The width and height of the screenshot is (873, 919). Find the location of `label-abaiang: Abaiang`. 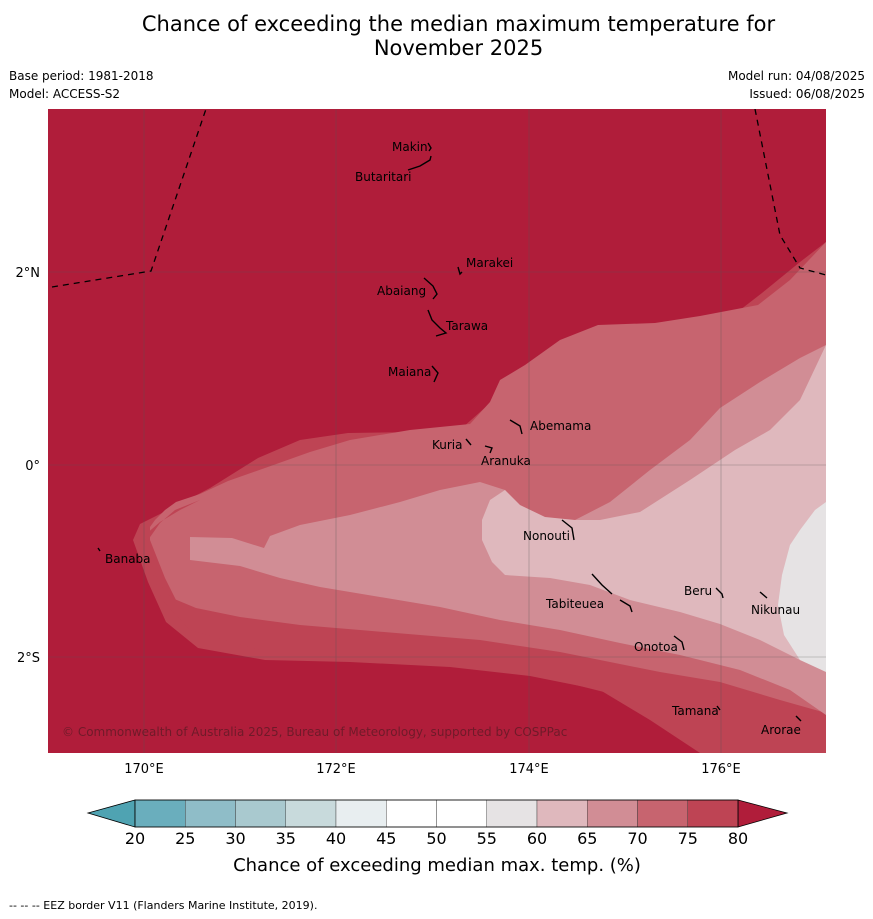

label-abaiang: Abaiang is located at coordinates (401, 291).